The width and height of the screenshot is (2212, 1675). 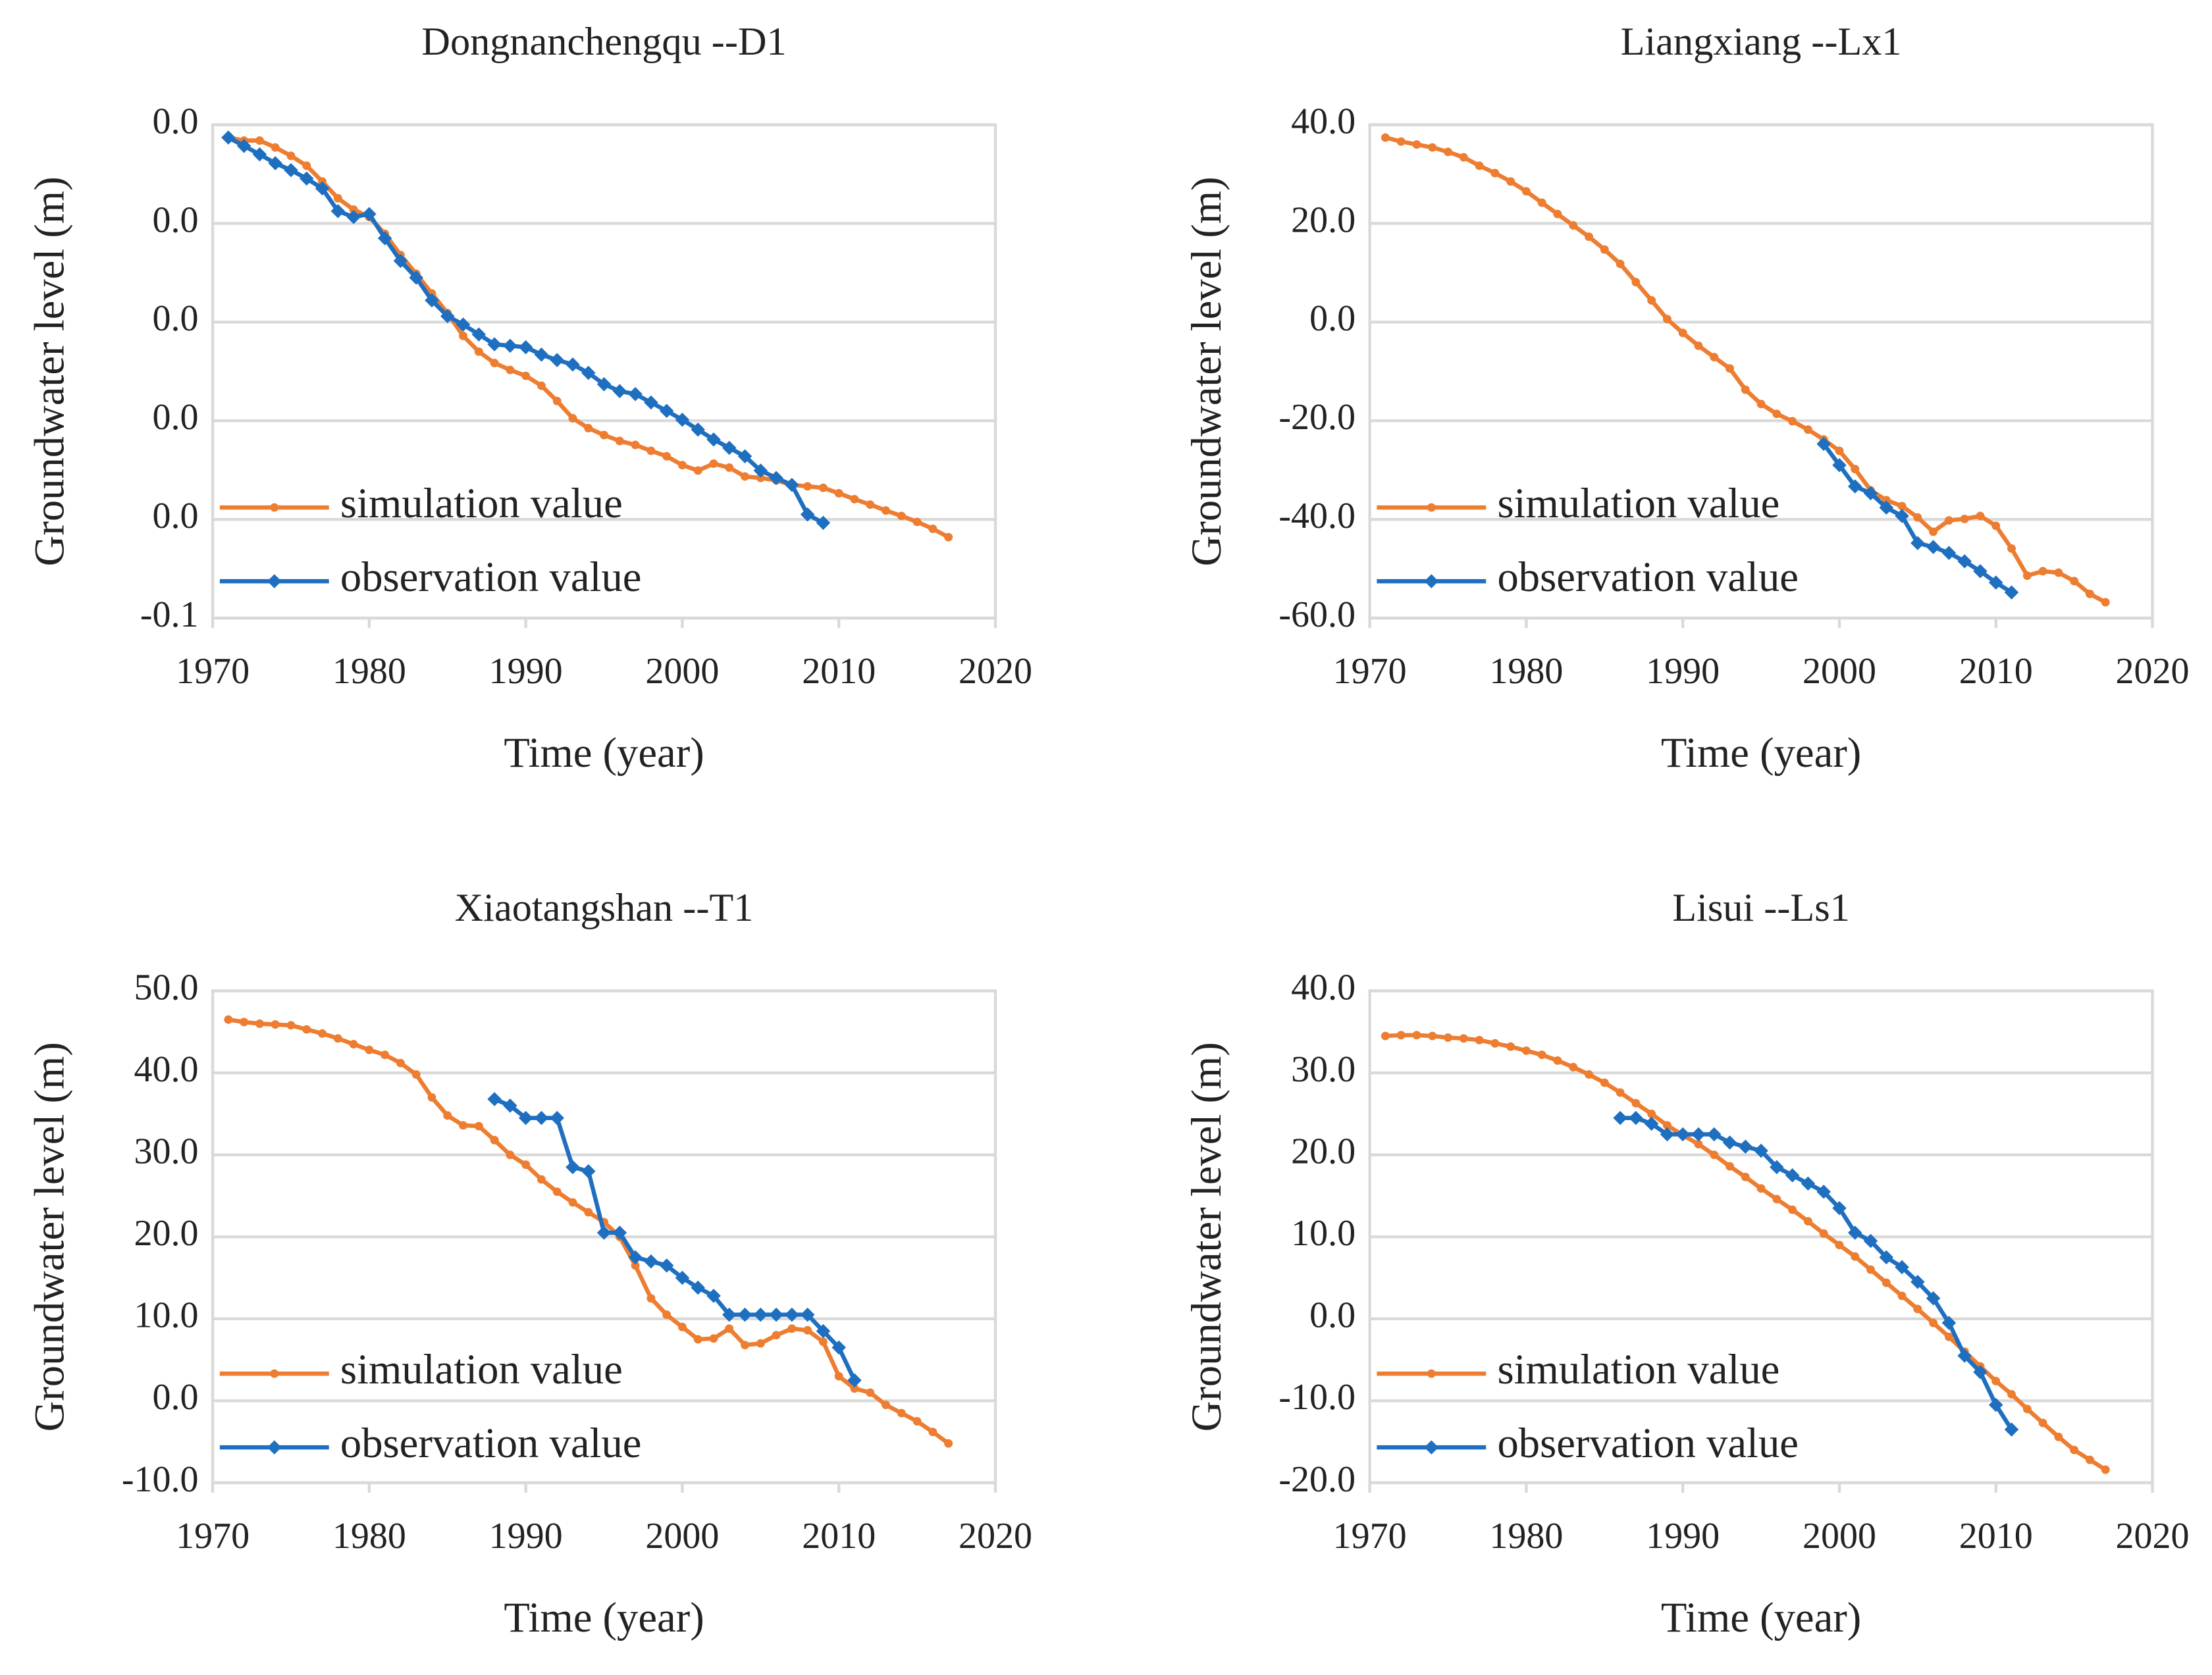 I want to click on plot-border, so click(x=1761, y=1237).